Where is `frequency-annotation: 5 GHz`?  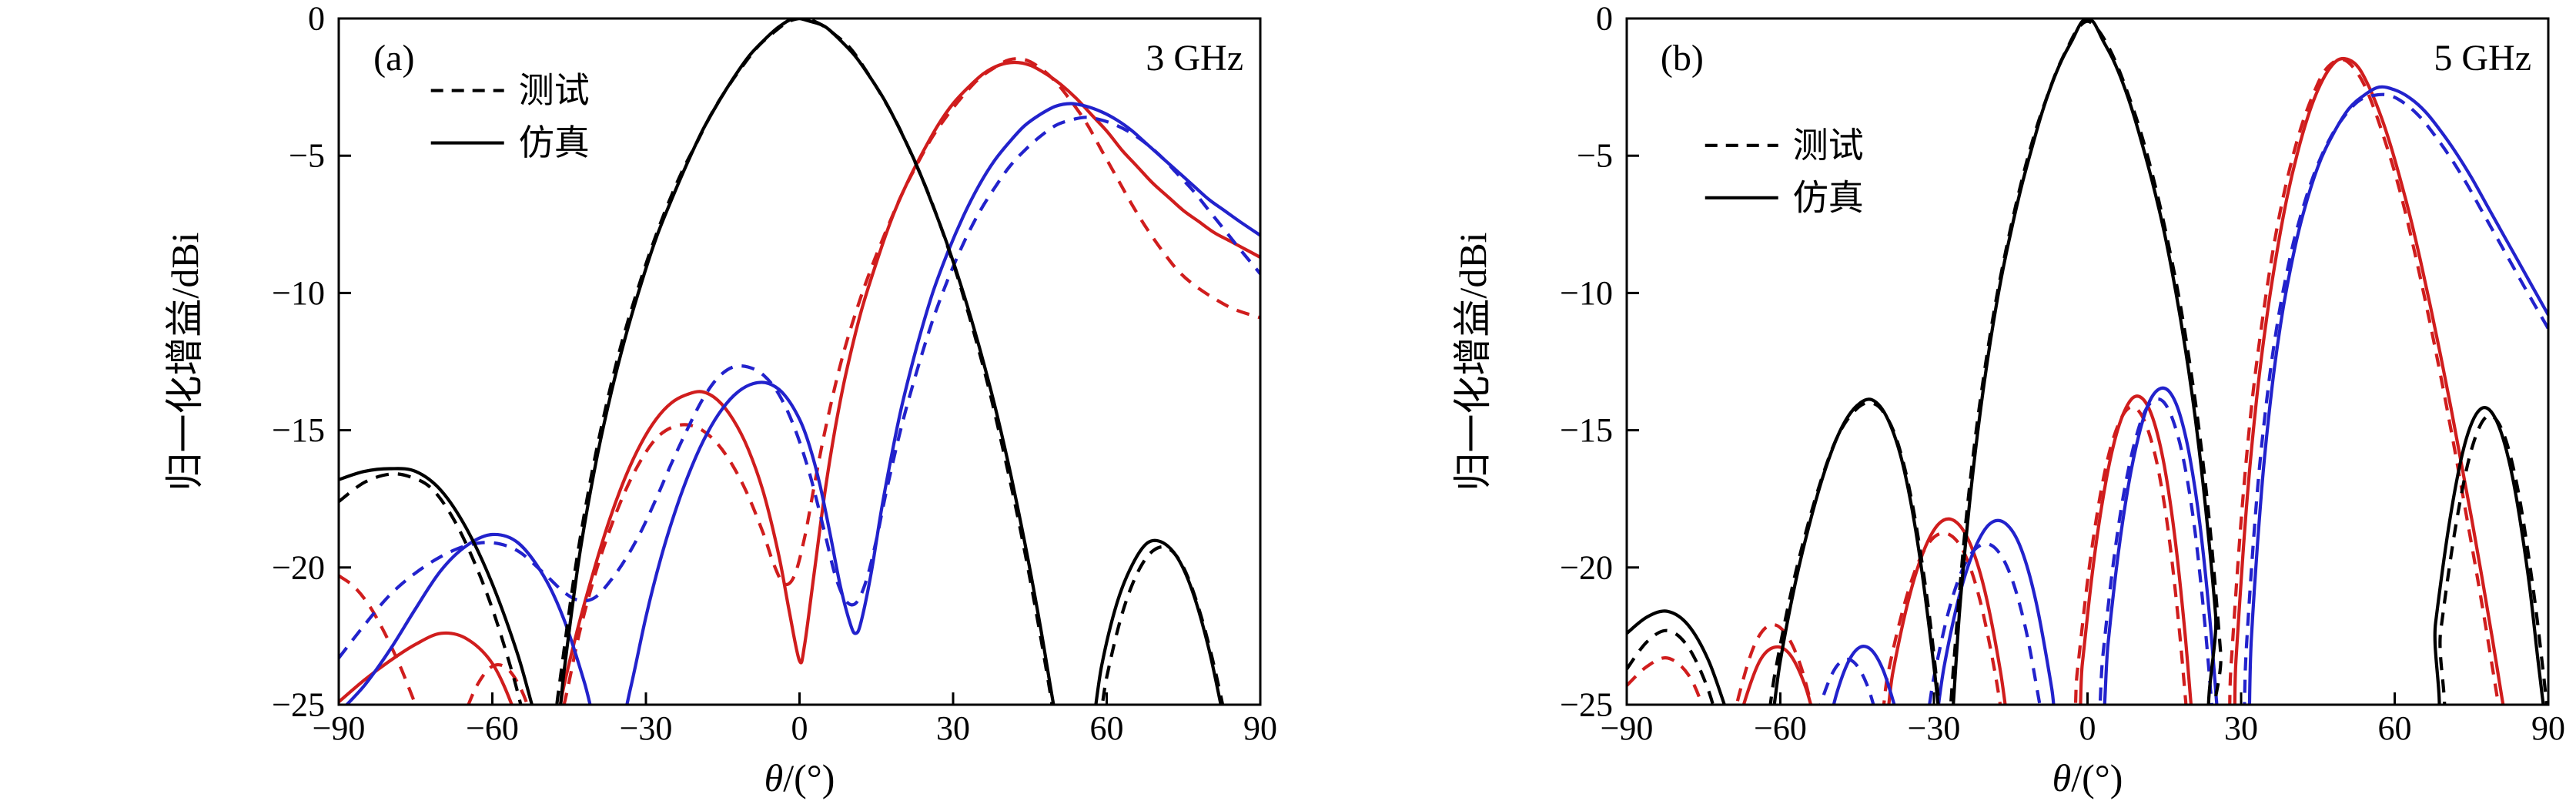 frequency-annotation: 5 GHz is located at coordinates (2483, 58).